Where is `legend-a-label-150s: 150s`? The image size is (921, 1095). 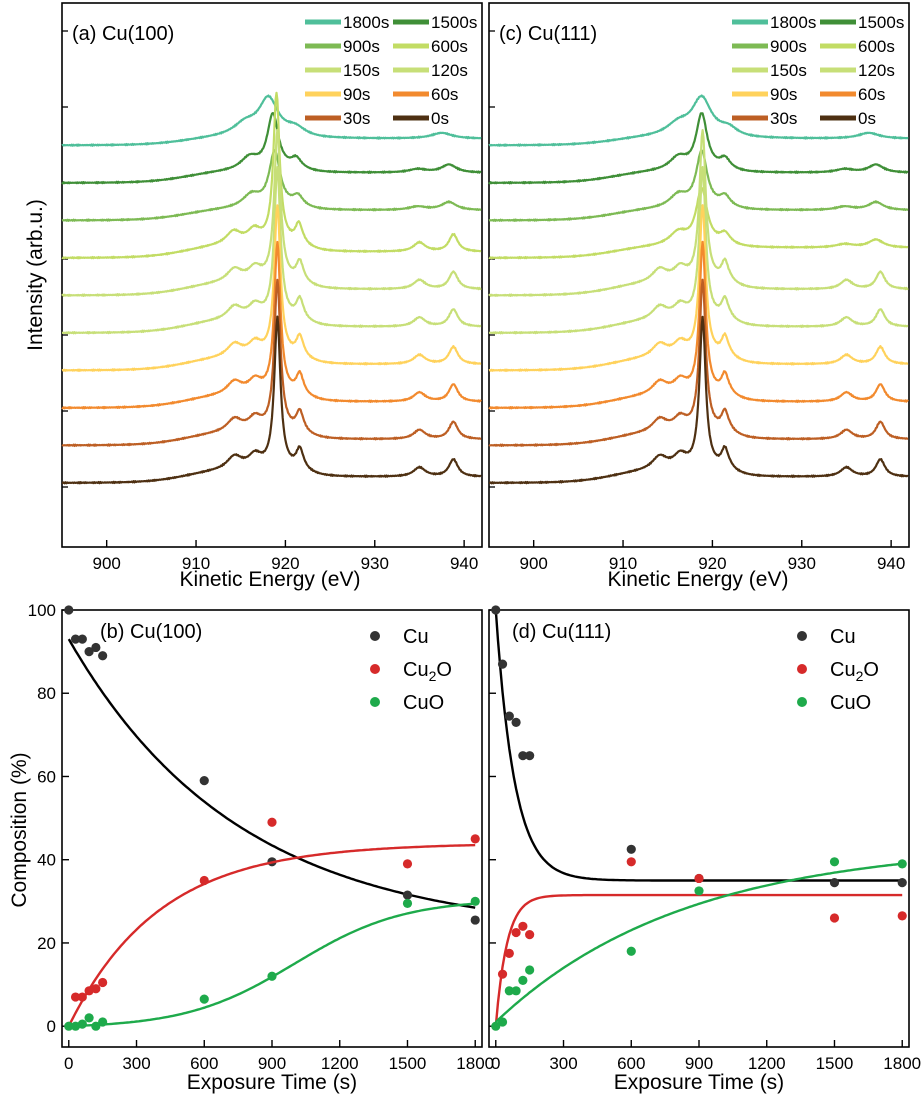 legend-a-label-150s: 150s is located at coordinates (361, 70).